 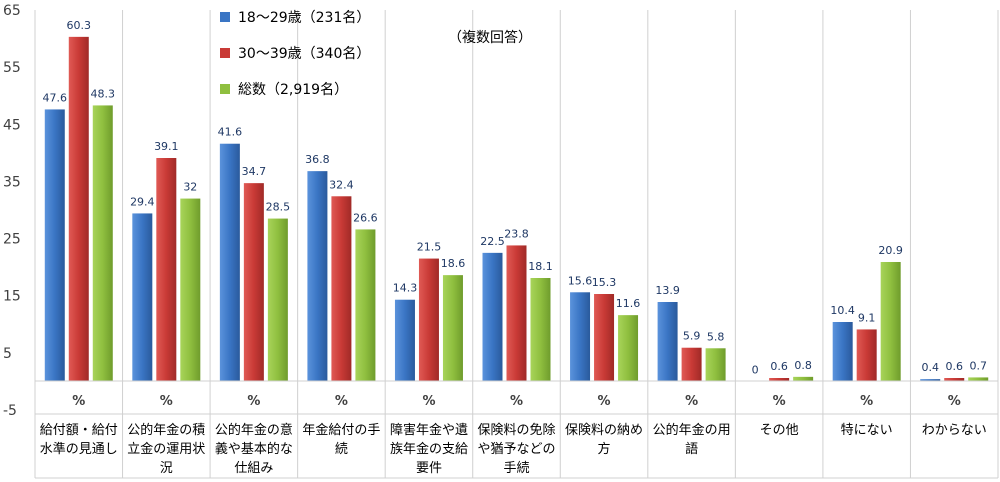 I want to click on data-label: 21.5, so click(x=429, y=247).